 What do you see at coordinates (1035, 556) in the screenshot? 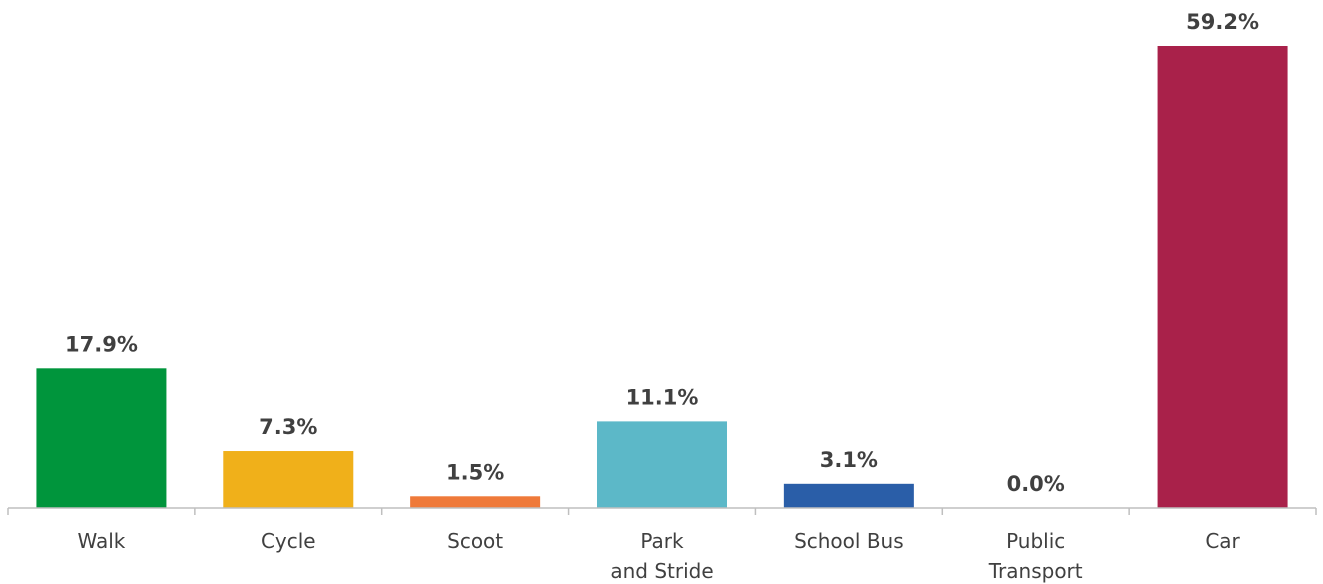
I see `x-tick-label-5: Public Transport` at bounding box center [1035, 556].